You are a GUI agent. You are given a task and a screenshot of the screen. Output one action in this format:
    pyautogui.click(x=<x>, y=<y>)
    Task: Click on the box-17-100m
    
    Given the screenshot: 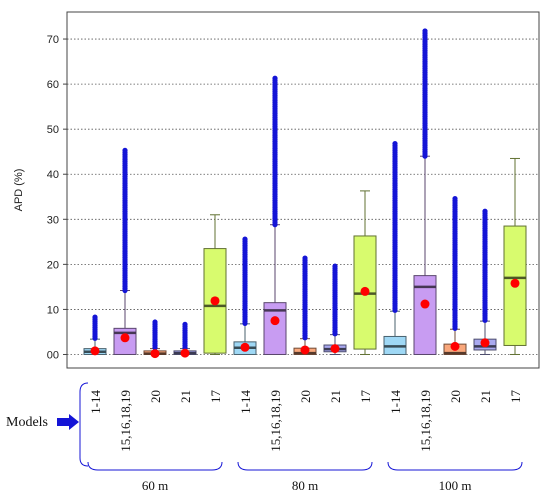 What is the action you would take?
    pyautogui.click(x=515, y=256)
    